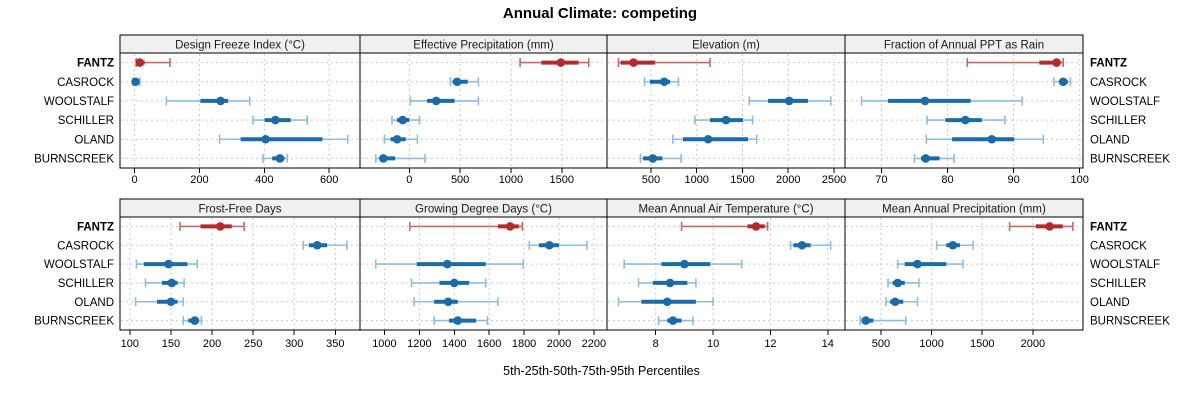 Image resolution: width=1200 pixels, height=405 pixels. What do you see at coordinates (483, 210) in the screenshot?
I see `panel-header-title: Growing Degree Days (°C)` at bounding box center [483, 210].